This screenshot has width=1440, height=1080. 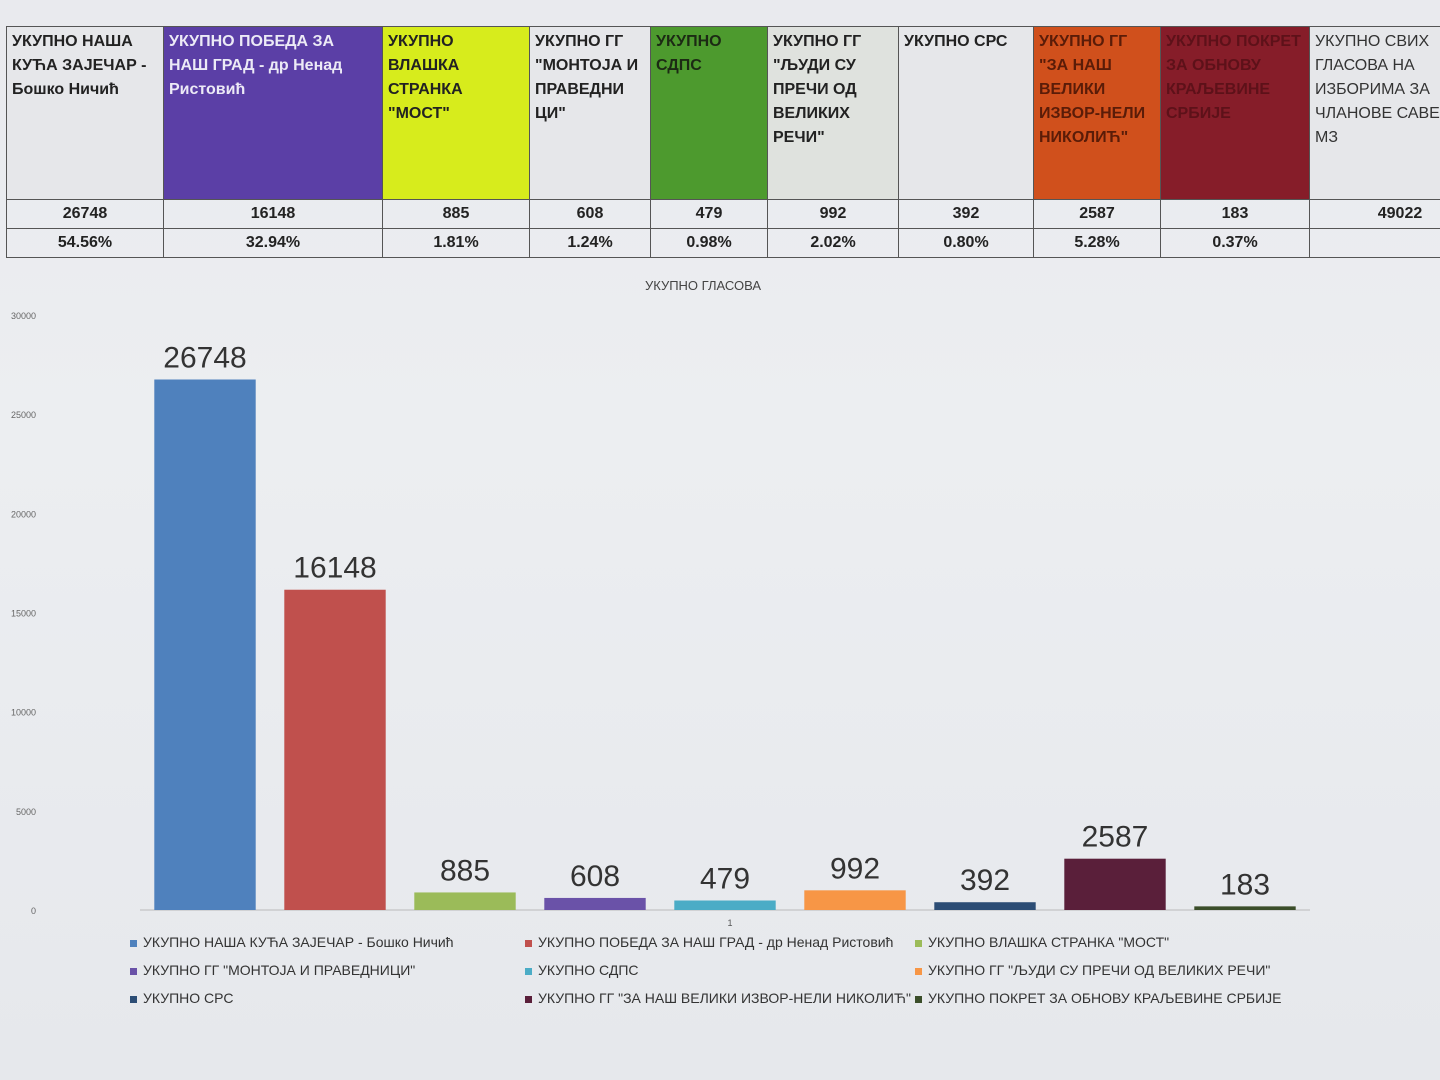 I want to click on y-tick-label: 25000, so click(x=23, y=415).